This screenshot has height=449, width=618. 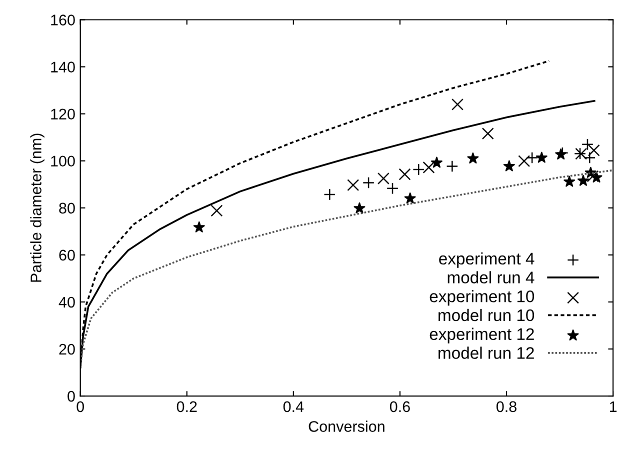 What do you see at coordinates (66, 302) in the screenshot?
I see `y-tick-label: 40` at bounding box center [66, 302].